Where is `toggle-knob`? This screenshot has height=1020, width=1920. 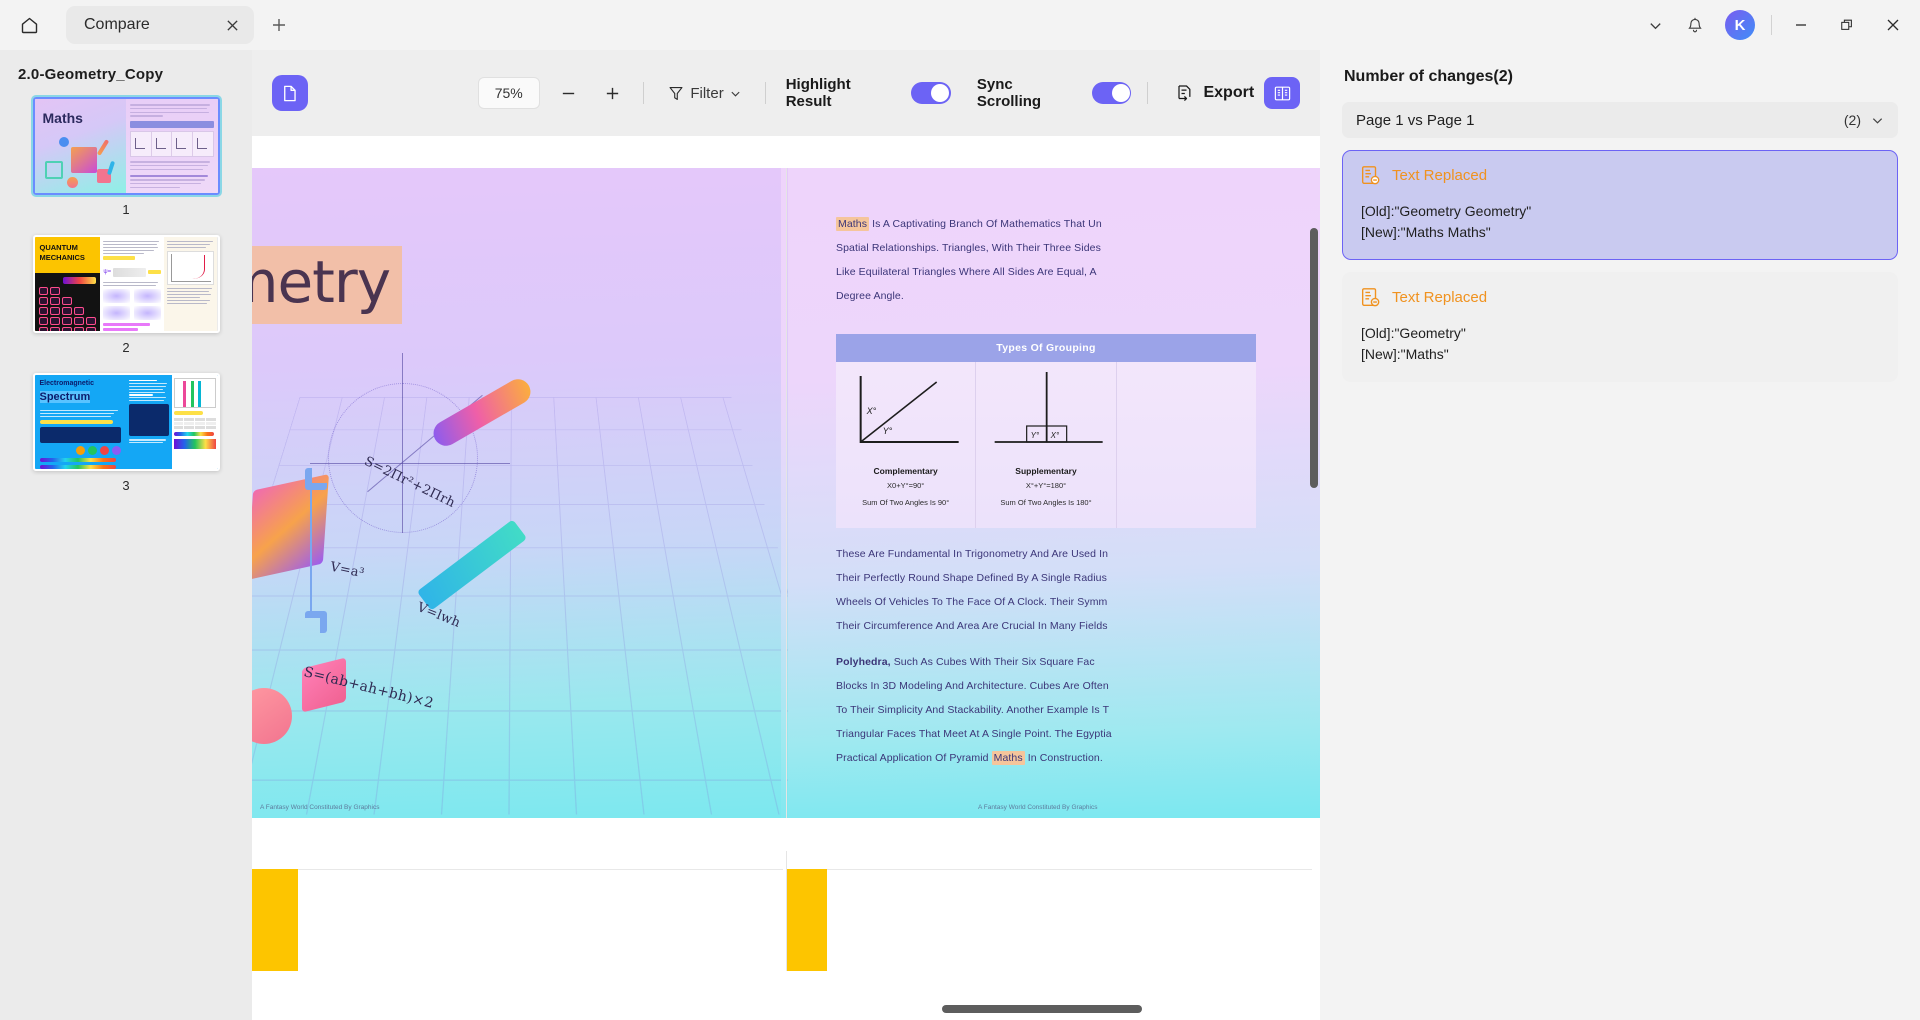
toggle-knob is located at coordinates (1120, 93).